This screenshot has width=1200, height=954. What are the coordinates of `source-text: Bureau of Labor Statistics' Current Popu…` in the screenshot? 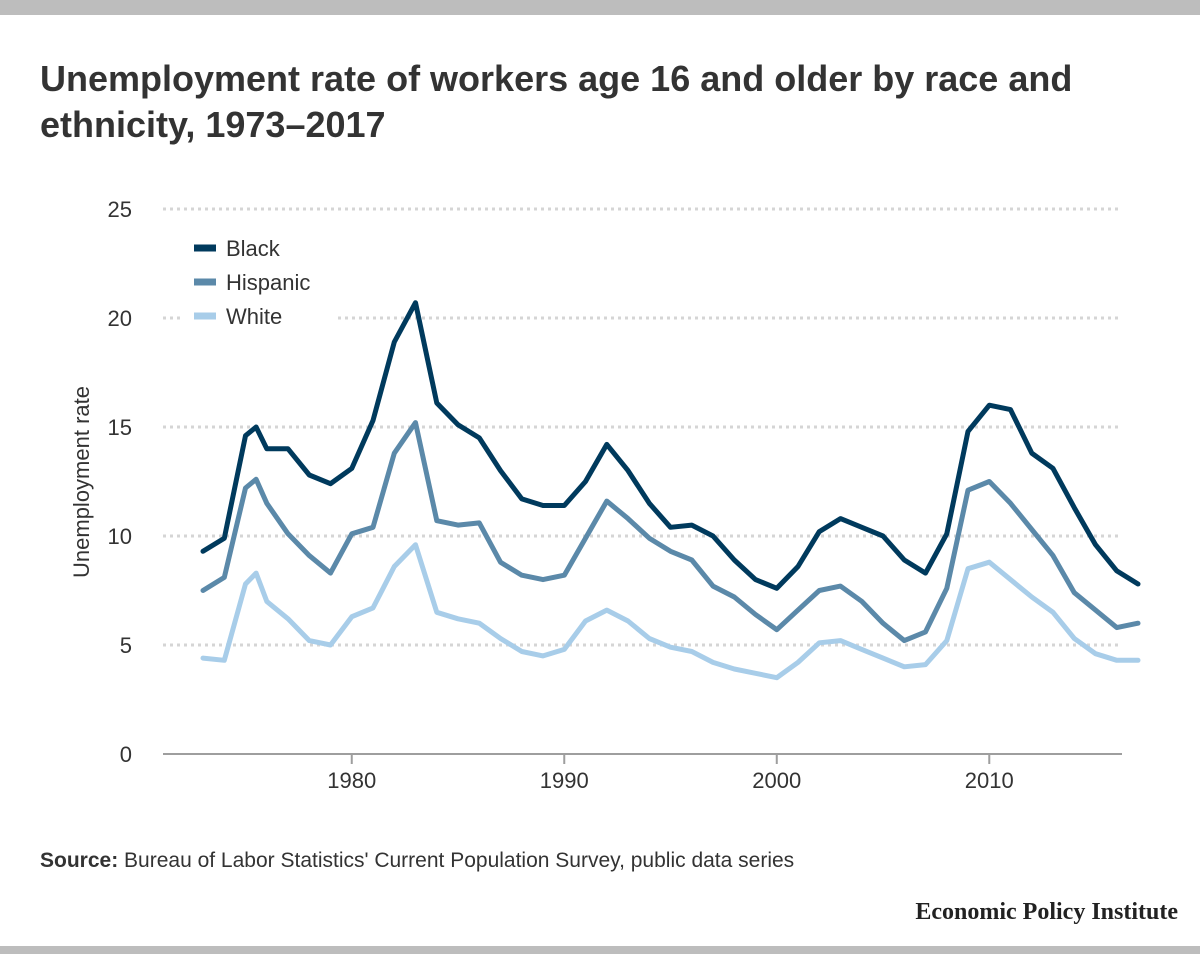 It's located at (459, 860).